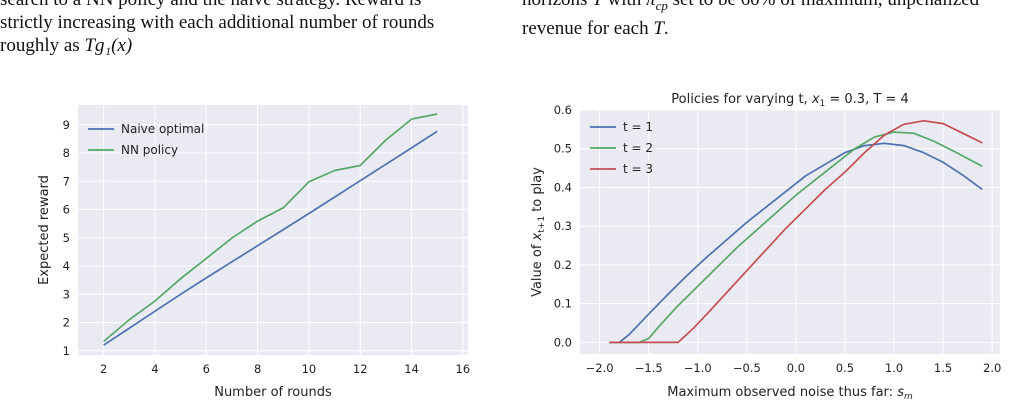 Image resolution: width=1020 pixels, height=418 pixels. What do you see at coordinates (638, 169) in the screenshot?
I see `legend-label-3: t = 3` at bounding box center [638, 169].